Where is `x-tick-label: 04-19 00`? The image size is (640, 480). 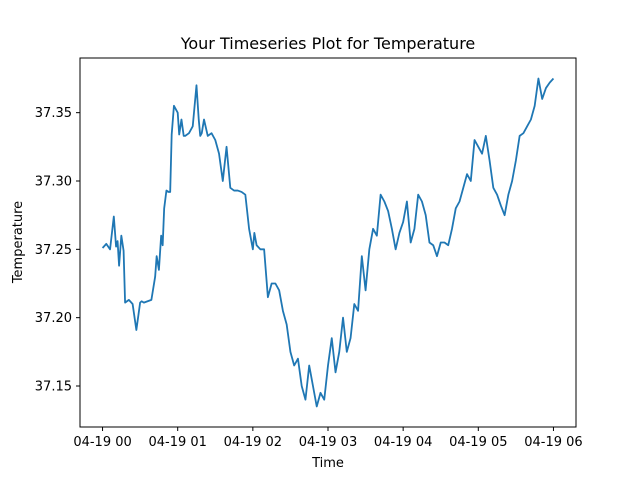
x-tick-label: 04-19 00 is located at coordinates (102, 442).